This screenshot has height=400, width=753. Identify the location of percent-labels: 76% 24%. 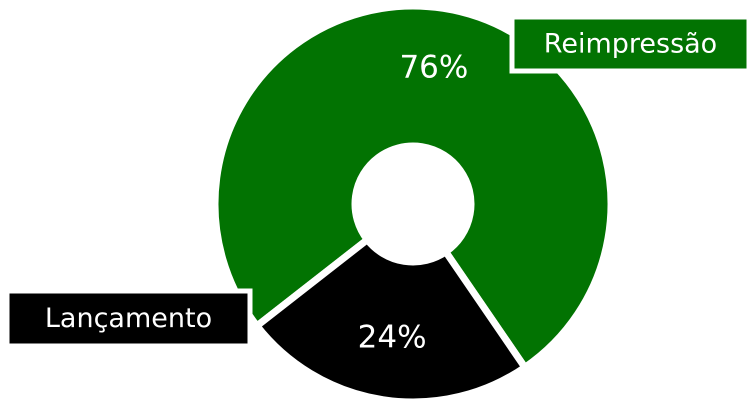
(413, 203).